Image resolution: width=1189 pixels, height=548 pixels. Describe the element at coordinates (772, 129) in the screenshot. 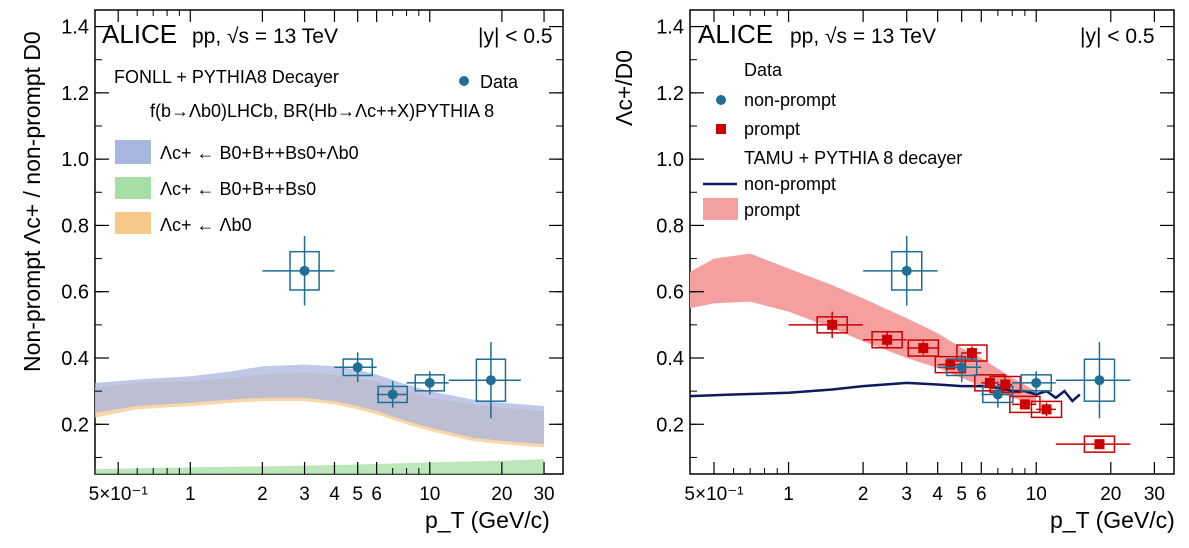

I see `right-legend-prompt-label: prompt` at that location.